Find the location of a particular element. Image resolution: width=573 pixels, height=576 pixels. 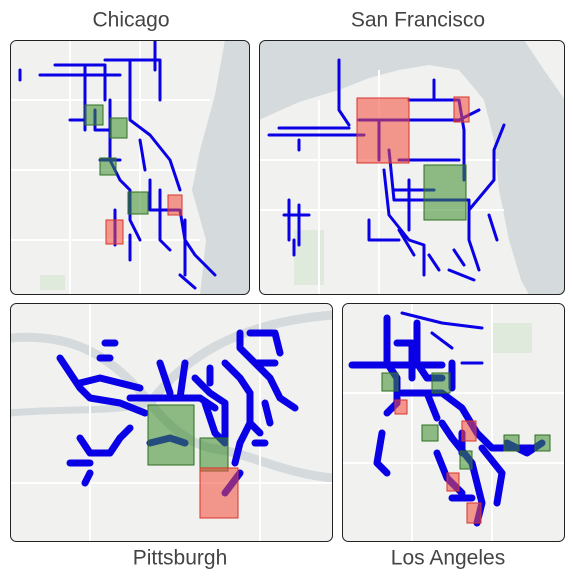

panel-title: Pittsburgh is located at coordinates (180, 558).